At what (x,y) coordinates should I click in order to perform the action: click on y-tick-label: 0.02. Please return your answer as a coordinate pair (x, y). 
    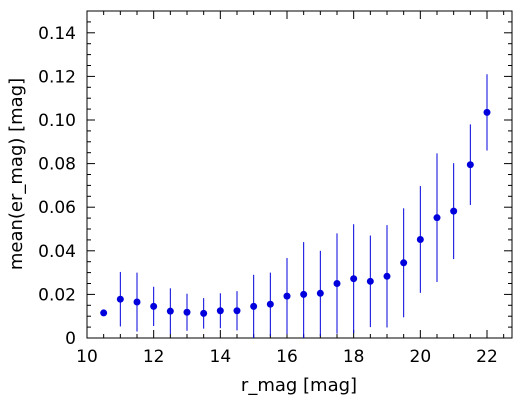
    Looking at the image, I should click on (57, 295).